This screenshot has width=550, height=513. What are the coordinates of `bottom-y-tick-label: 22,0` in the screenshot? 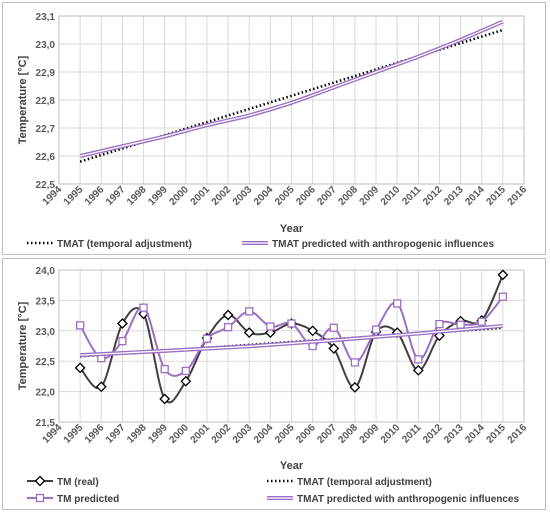 It's located at (46, 393).